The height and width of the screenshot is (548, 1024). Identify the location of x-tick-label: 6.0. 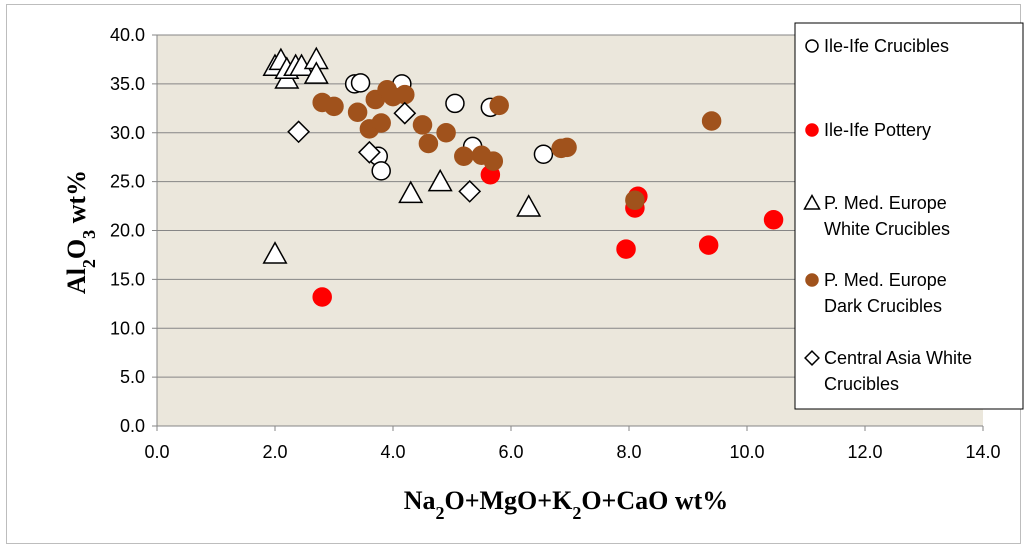
(510, 452).